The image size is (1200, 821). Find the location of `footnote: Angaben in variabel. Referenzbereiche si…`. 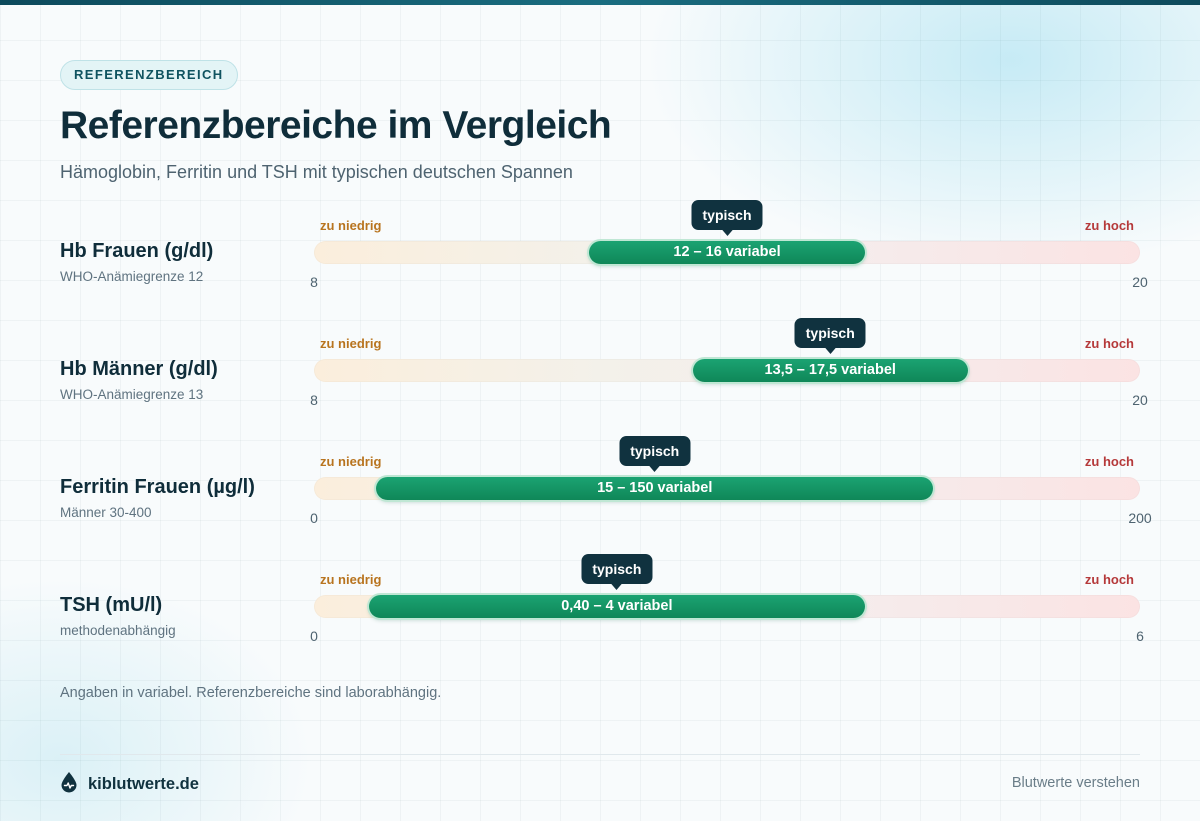

footnote: Angaben in variabel. Referenzbereiche si… is located at coordinates (251, 693).